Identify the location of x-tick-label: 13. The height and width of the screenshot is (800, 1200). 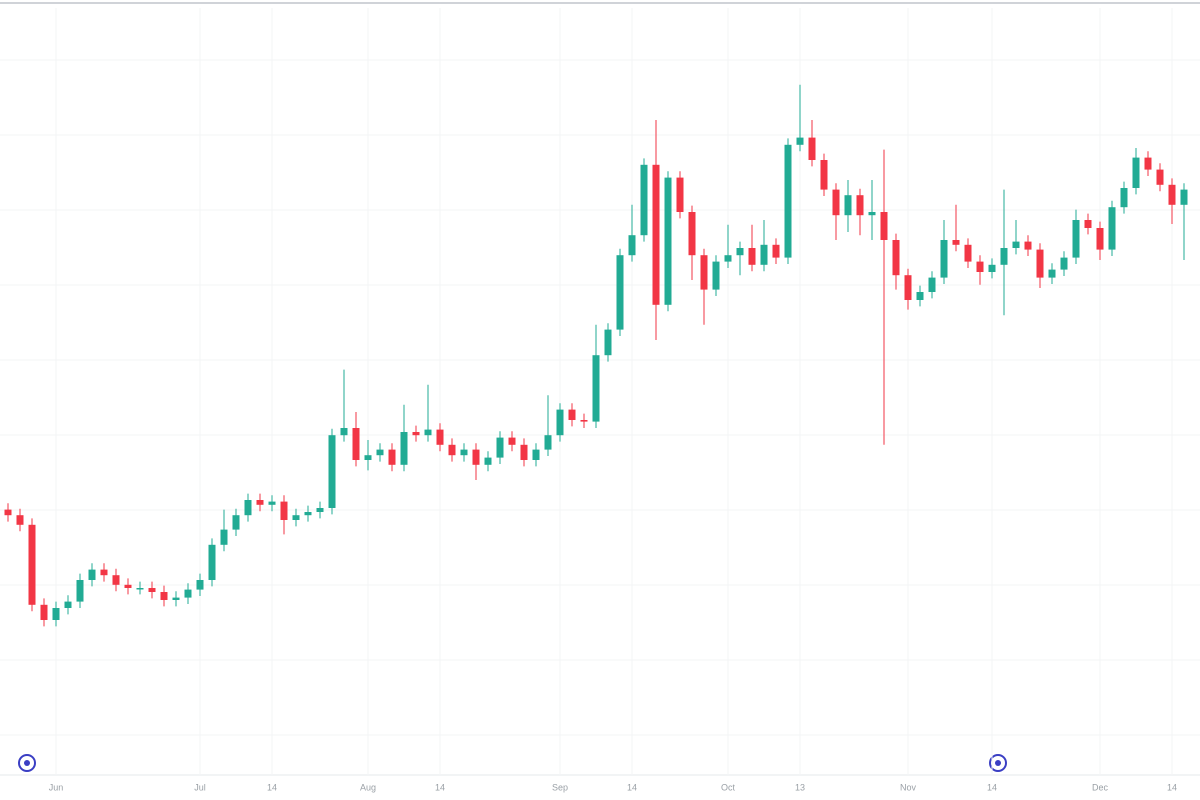
(800, 787).